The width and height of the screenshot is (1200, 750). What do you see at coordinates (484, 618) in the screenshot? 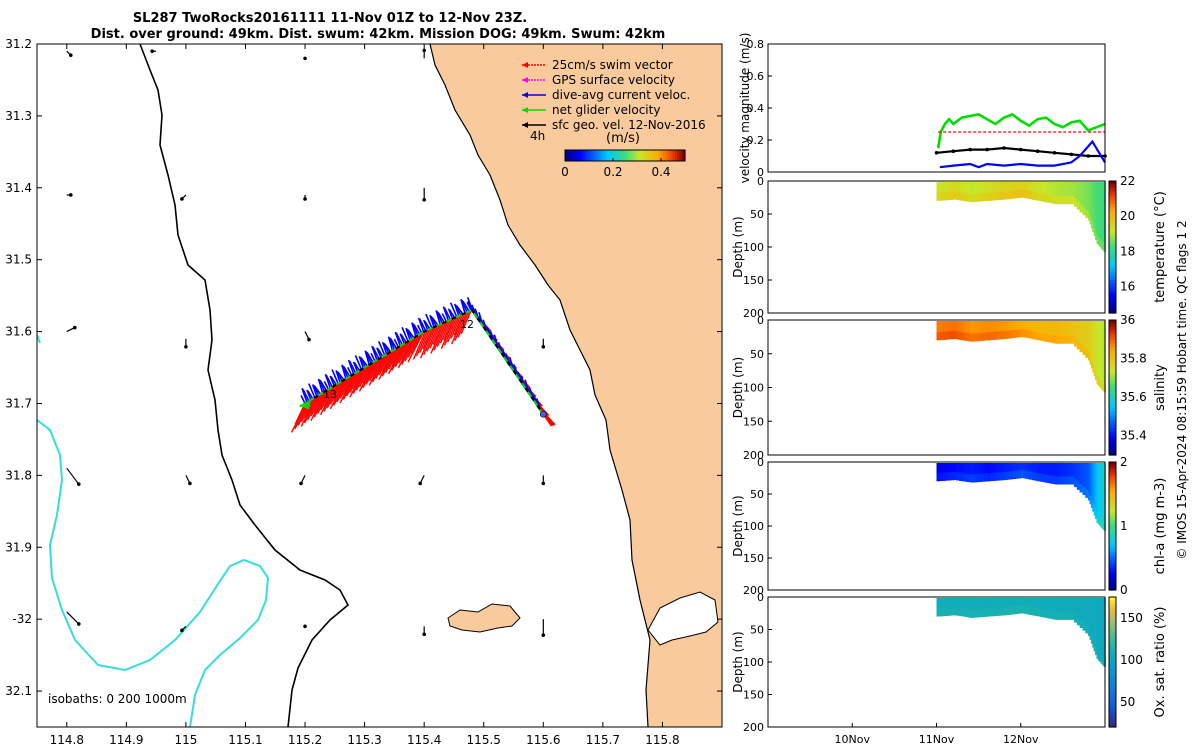
I see `island-rottnest` at bounding box center [484, 618].